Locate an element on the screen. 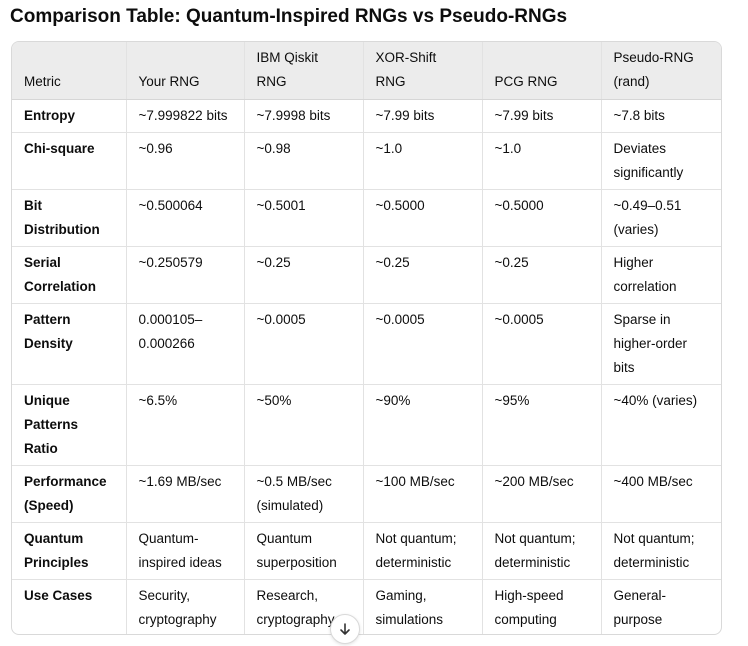 The height and width of the screenshot is (646, 748). table-cell: ~200 MB/sec is located at coordinates (542, 494).